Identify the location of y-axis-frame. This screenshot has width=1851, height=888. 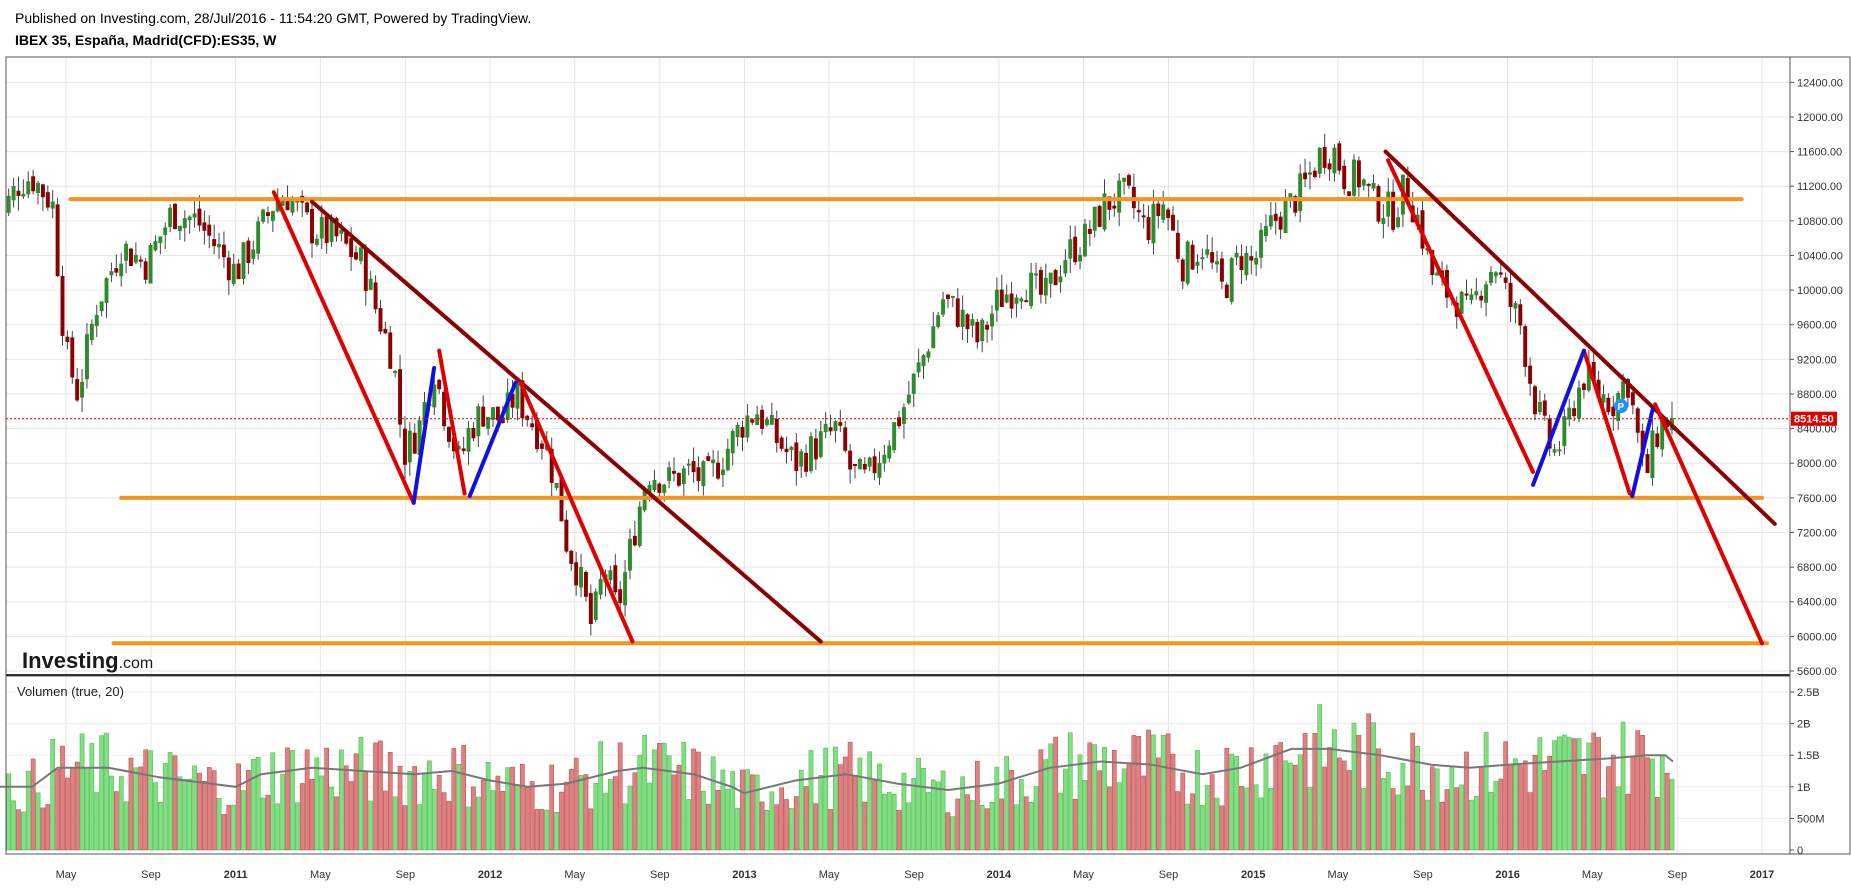
(1820, 455).